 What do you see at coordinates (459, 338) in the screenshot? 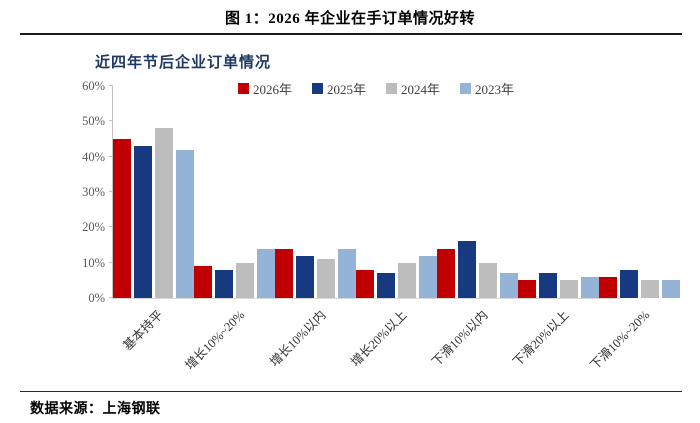
I see `x-axis-label: 下滑10%以内` at bounding box center [459, 338].